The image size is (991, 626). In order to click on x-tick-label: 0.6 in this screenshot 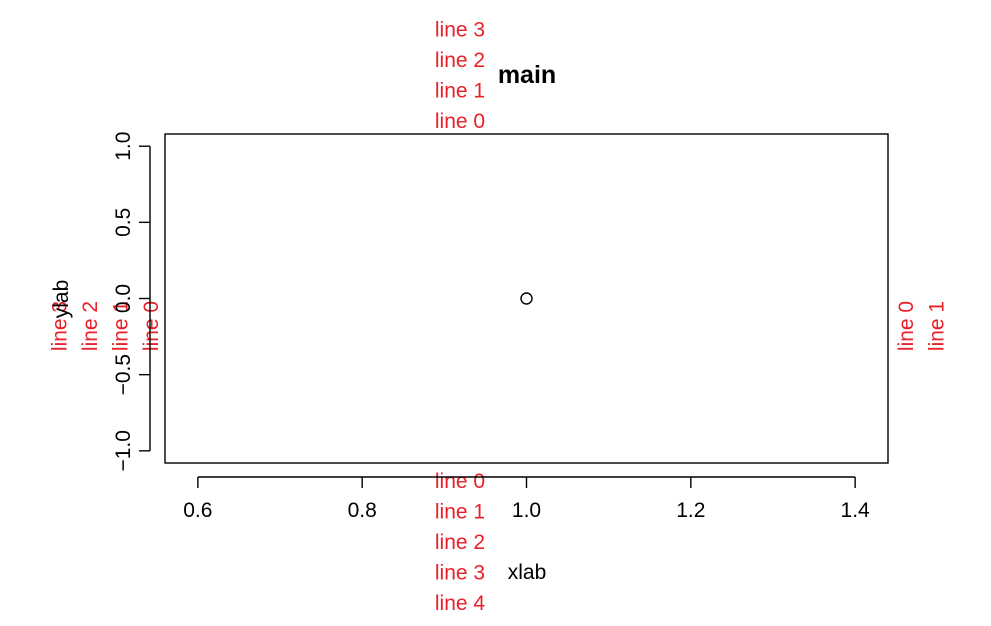, I will do `click(197, 510)`.